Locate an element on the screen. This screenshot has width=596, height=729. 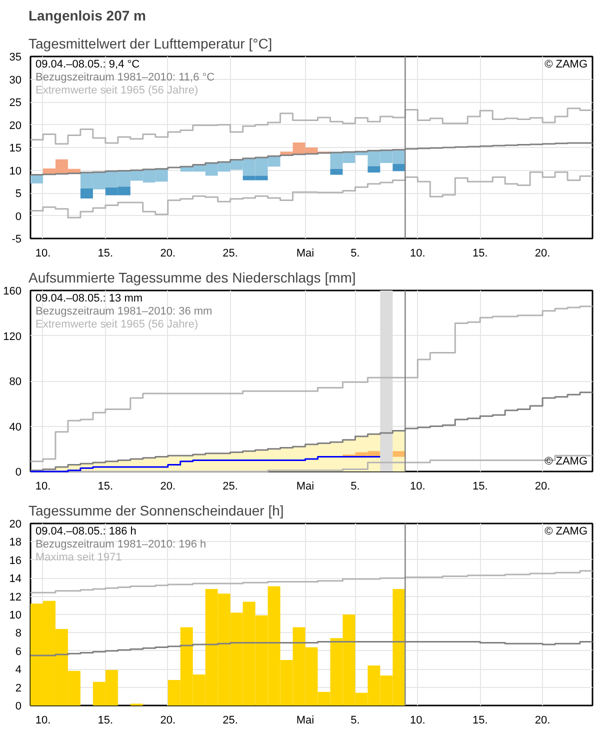
y-tick-label: 160 is located at coordinates (12, 292).